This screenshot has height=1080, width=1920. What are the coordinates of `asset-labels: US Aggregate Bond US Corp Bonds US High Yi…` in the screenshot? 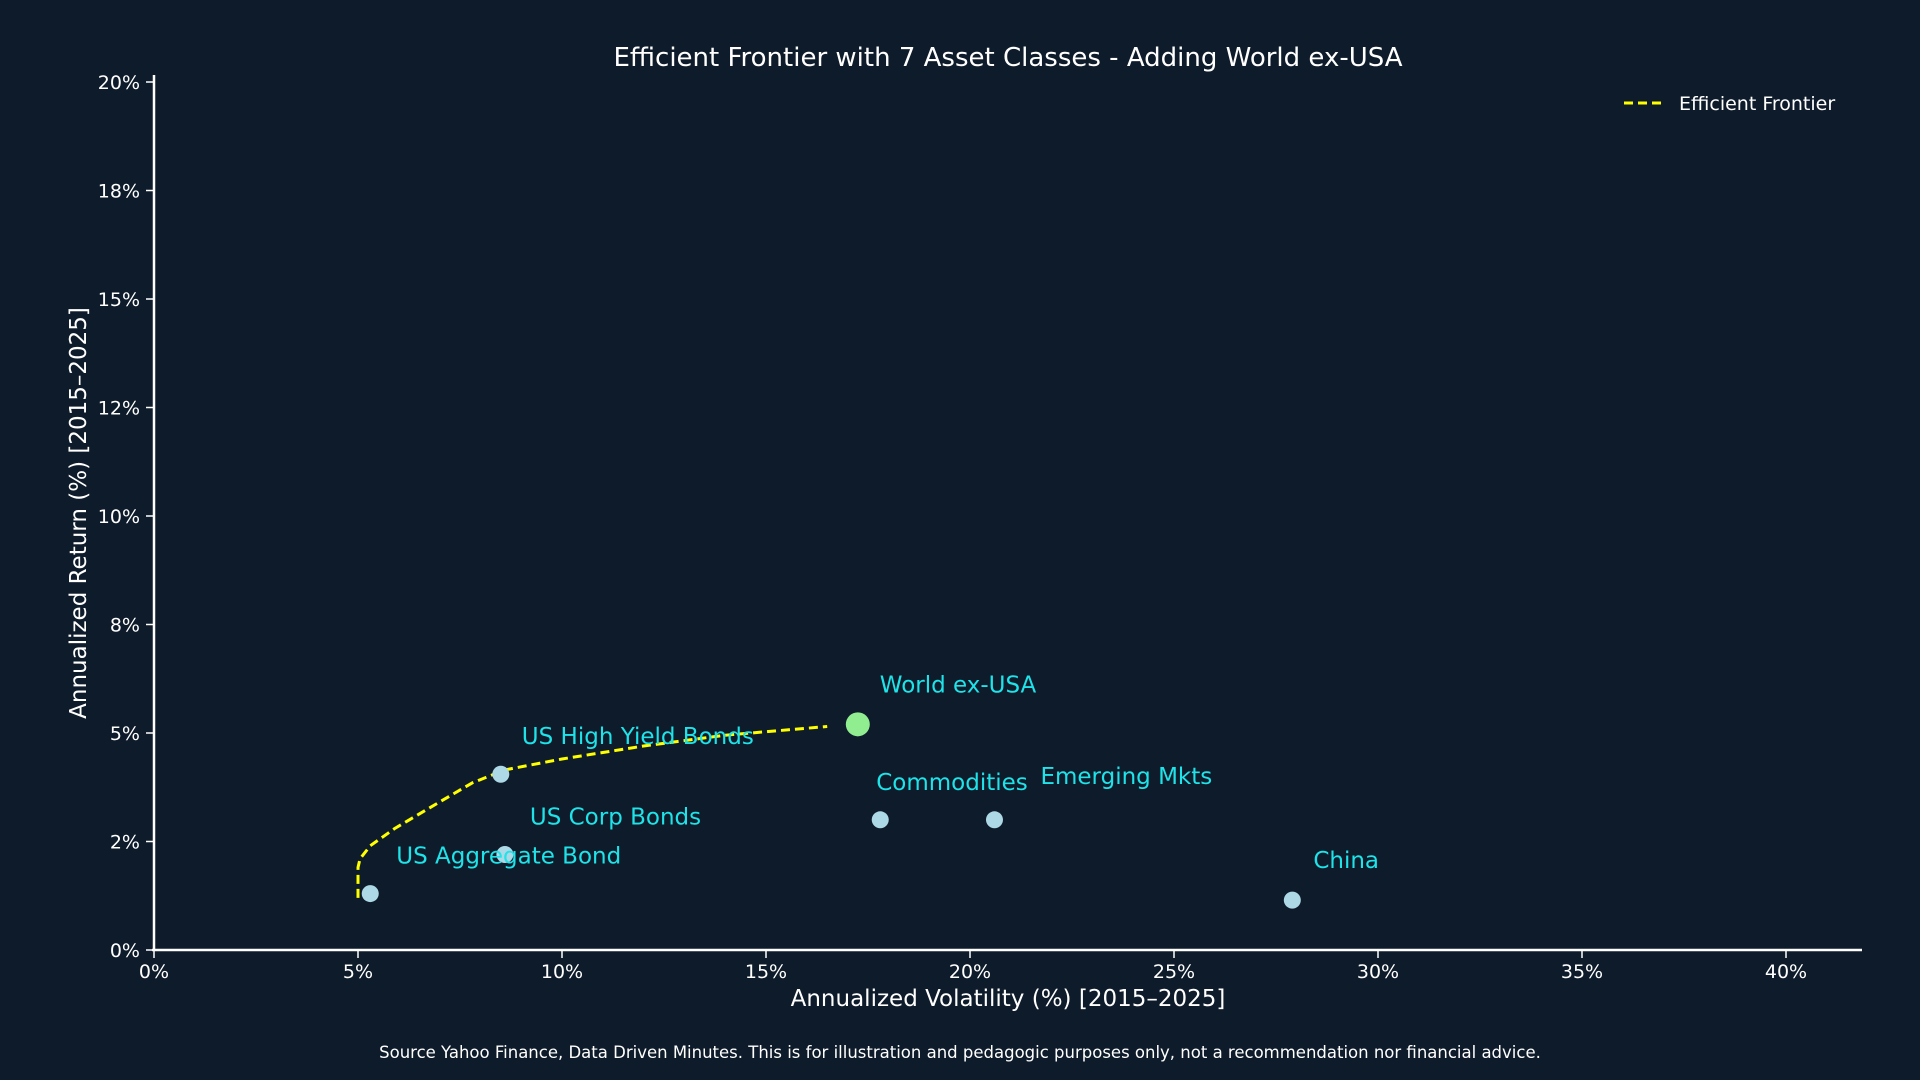 It's located at (887, 773).